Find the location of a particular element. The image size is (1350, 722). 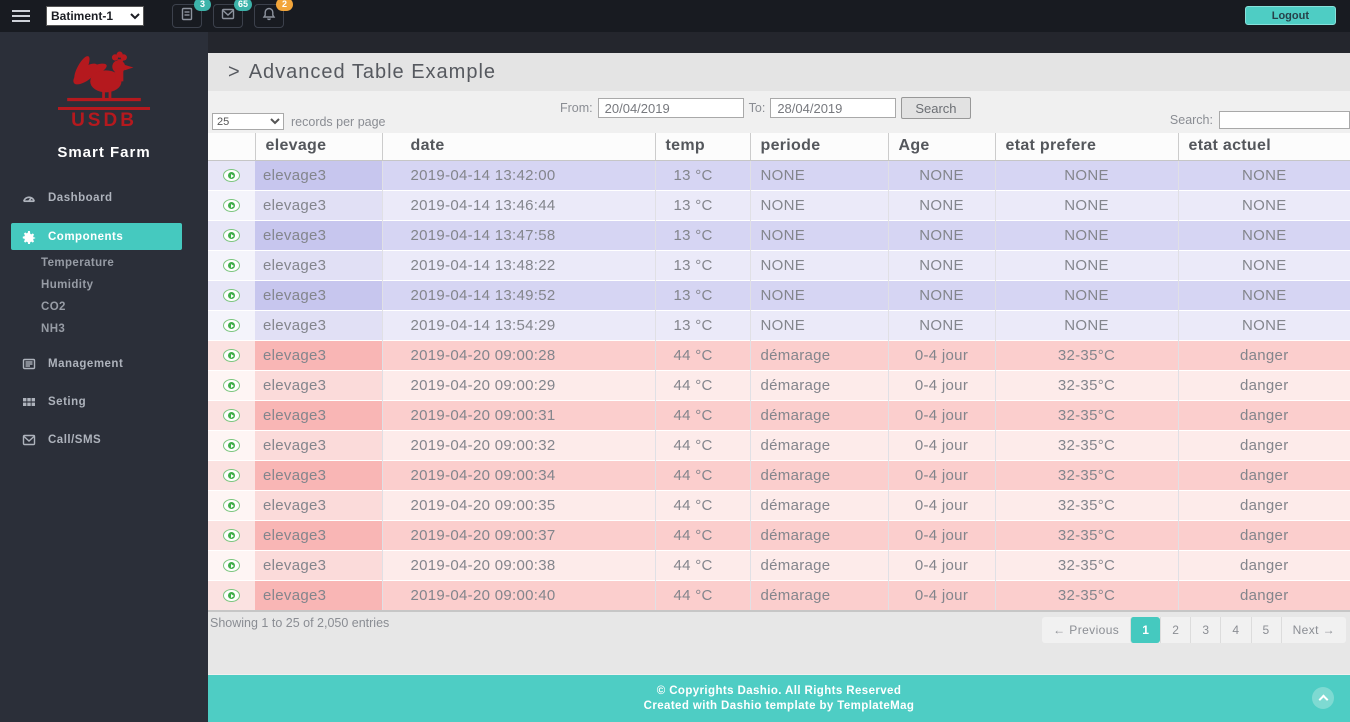

records-per-page-select: 25 is located at coordinates (248, 121).